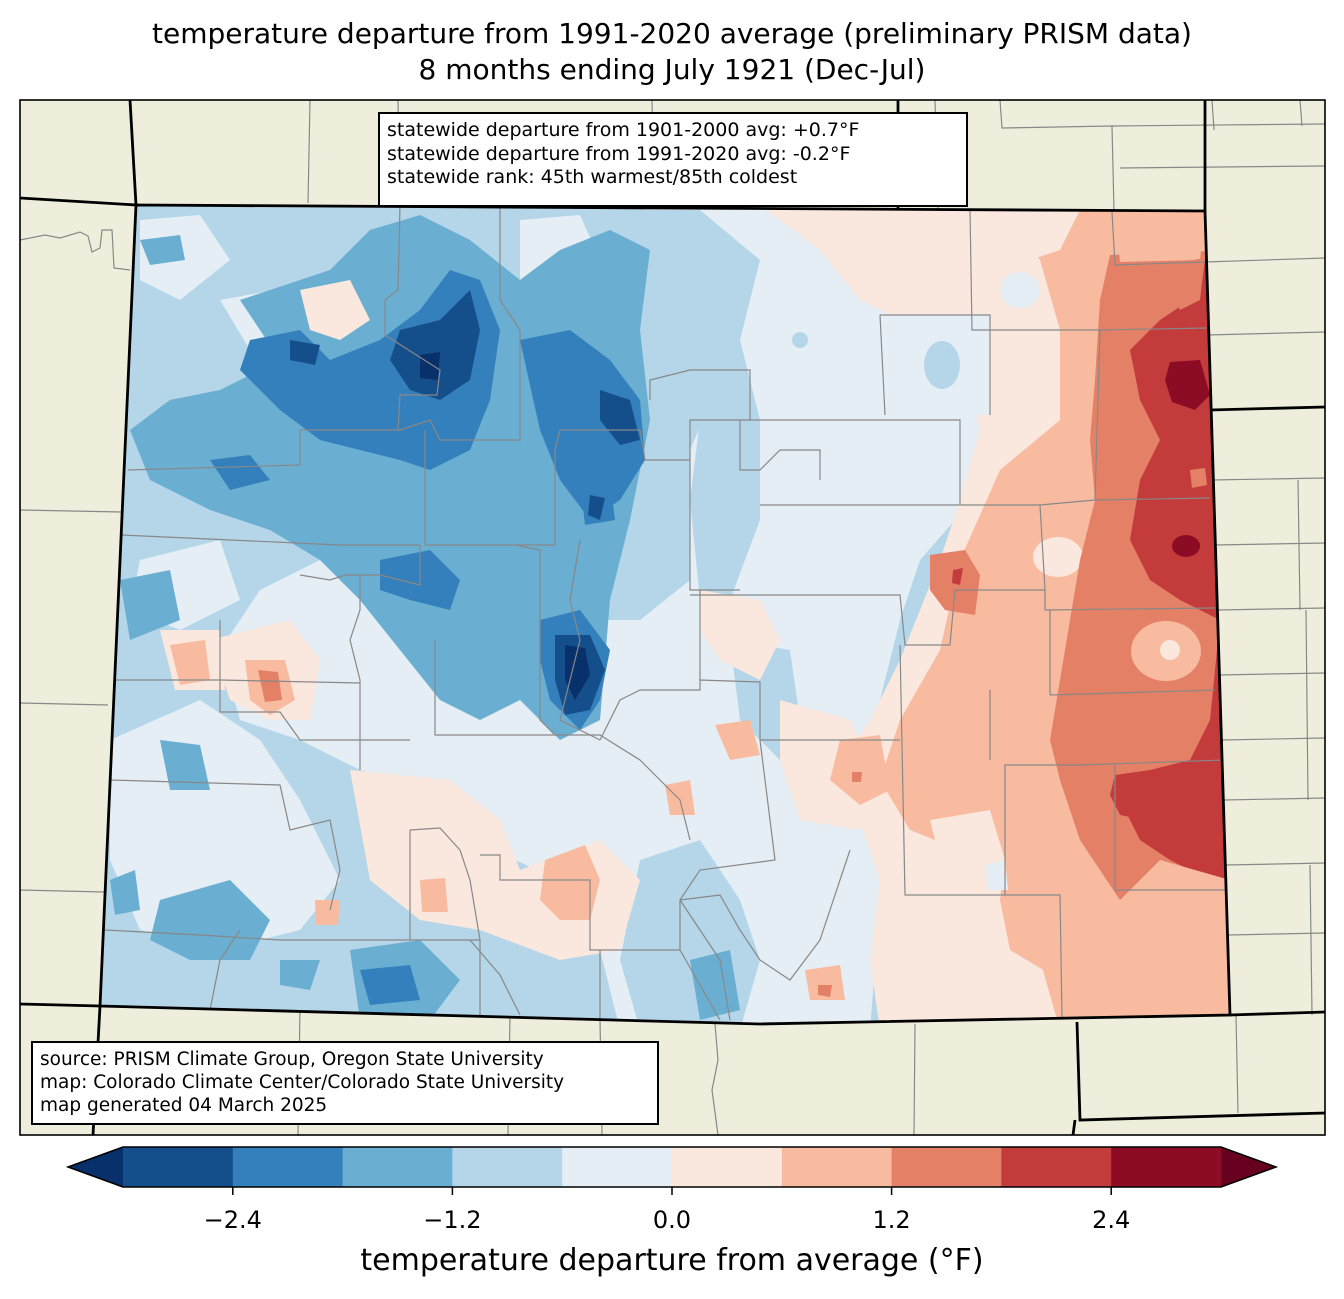 This screenshot has width=1344, height=1299. I want to click on colorbar-under-arrow, so click(95, 1167).